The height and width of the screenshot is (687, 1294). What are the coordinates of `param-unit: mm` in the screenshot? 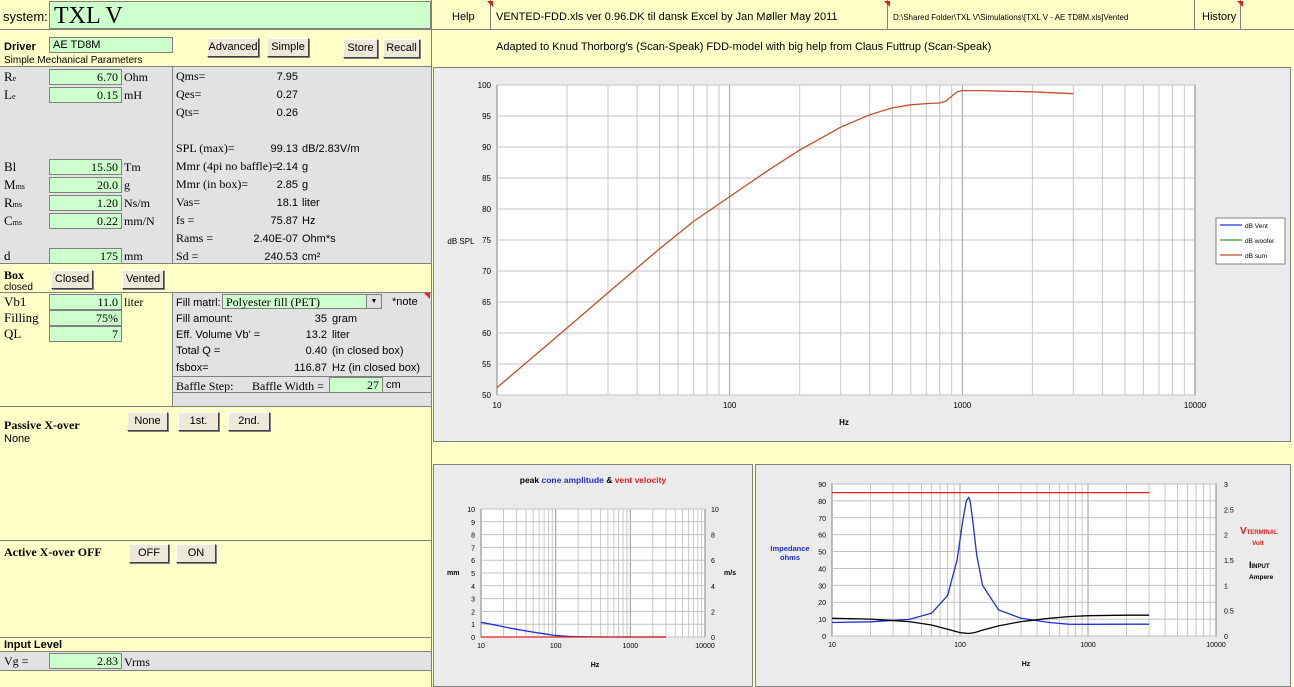 It's located at (133, 256).